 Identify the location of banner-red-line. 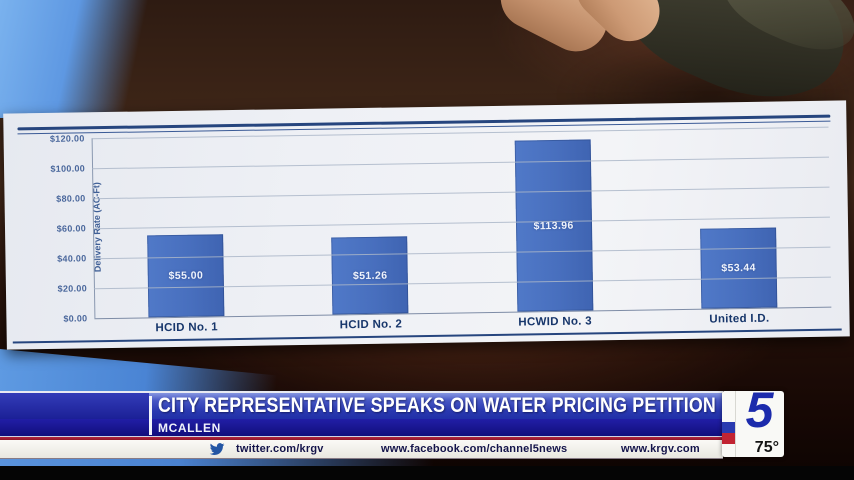
(361, 438).